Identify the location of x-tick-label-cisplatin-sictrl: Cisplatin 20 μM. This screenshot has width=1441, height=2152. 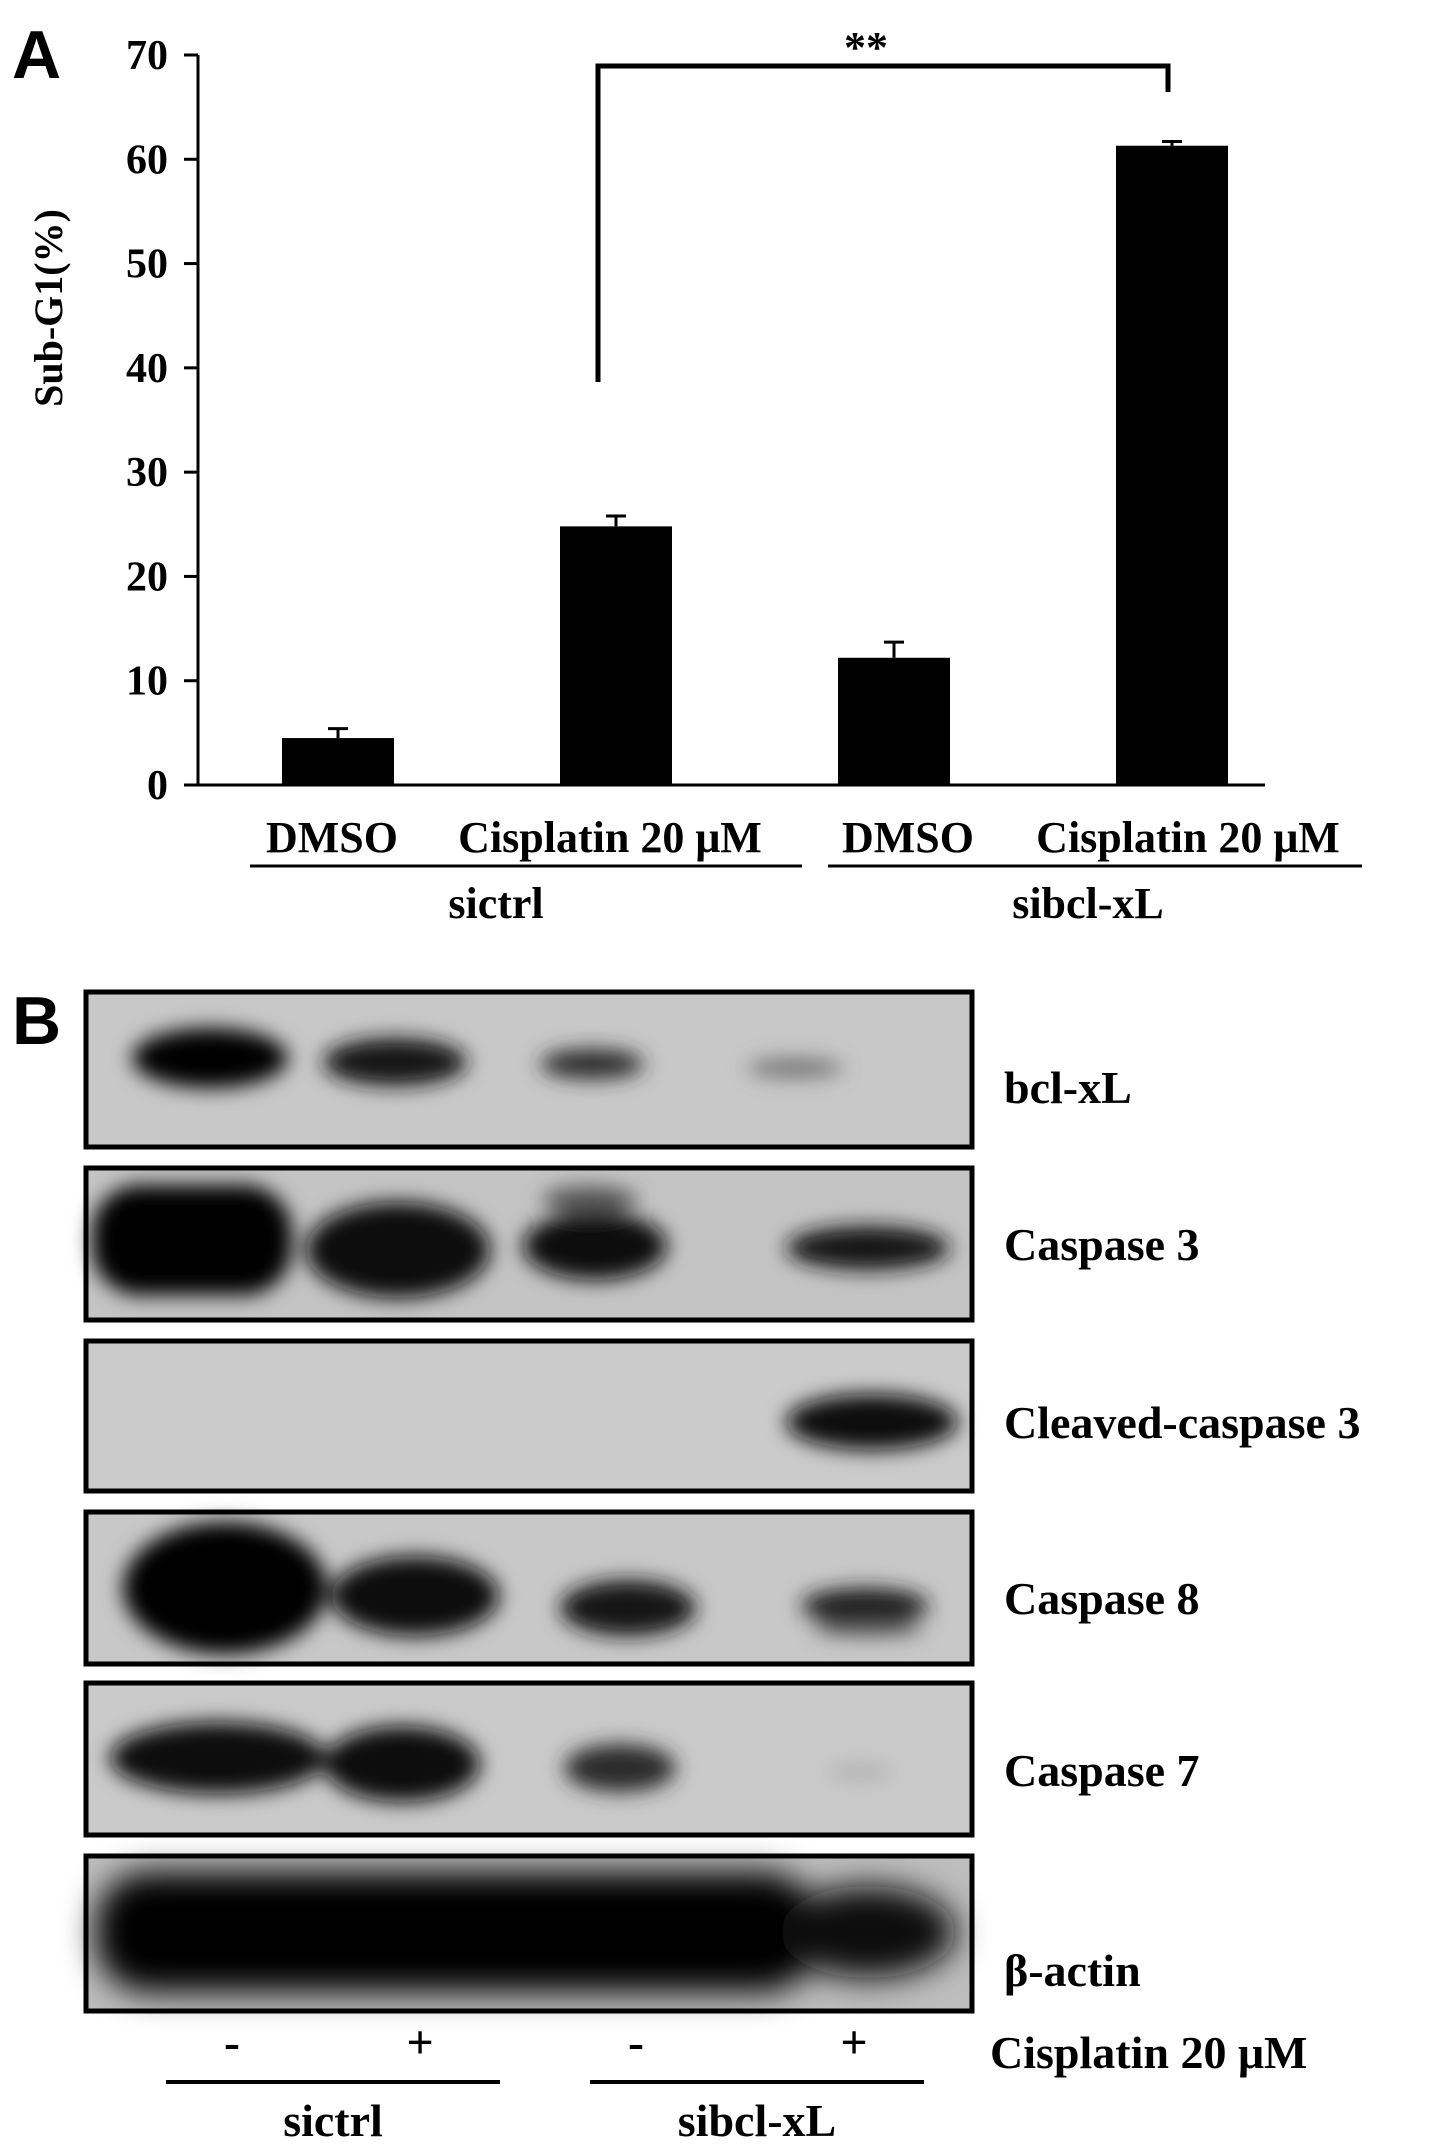
(610, 837).